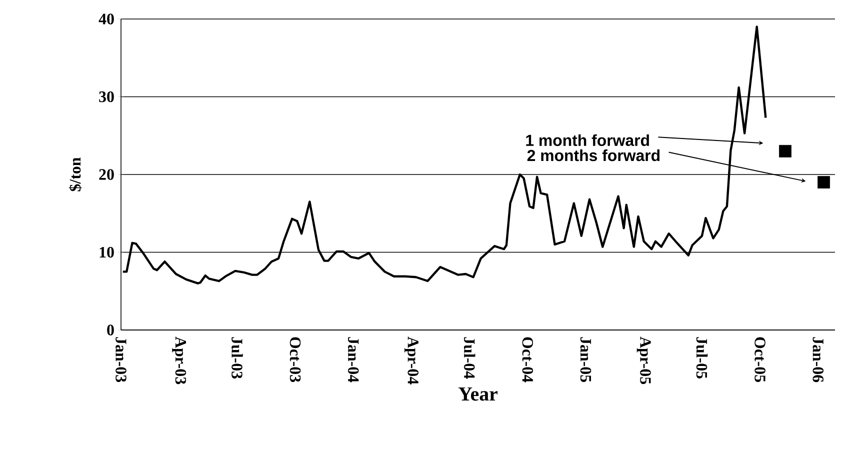  Describe the element at coordinates (478, 394) in the screenshot. I see `x-axis-title: Year` at that location.